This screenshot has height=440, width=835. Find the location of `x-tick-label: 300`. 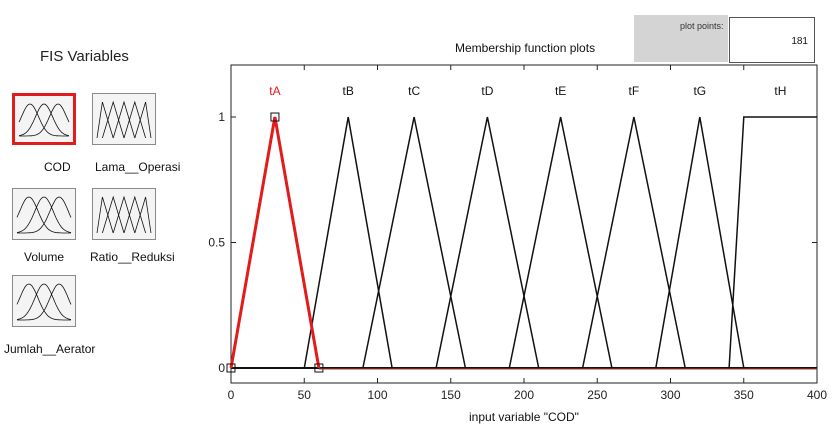

x-tick-label: 300 is located at coordinates (670, 395).